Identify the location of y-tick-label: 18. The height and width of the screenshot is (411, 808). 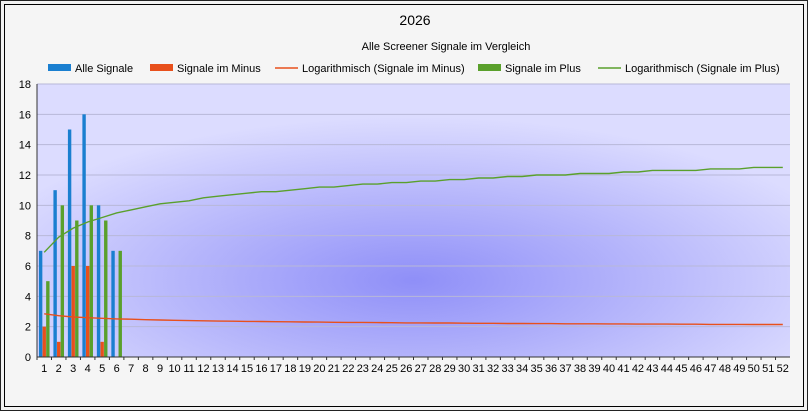
(25, 85).